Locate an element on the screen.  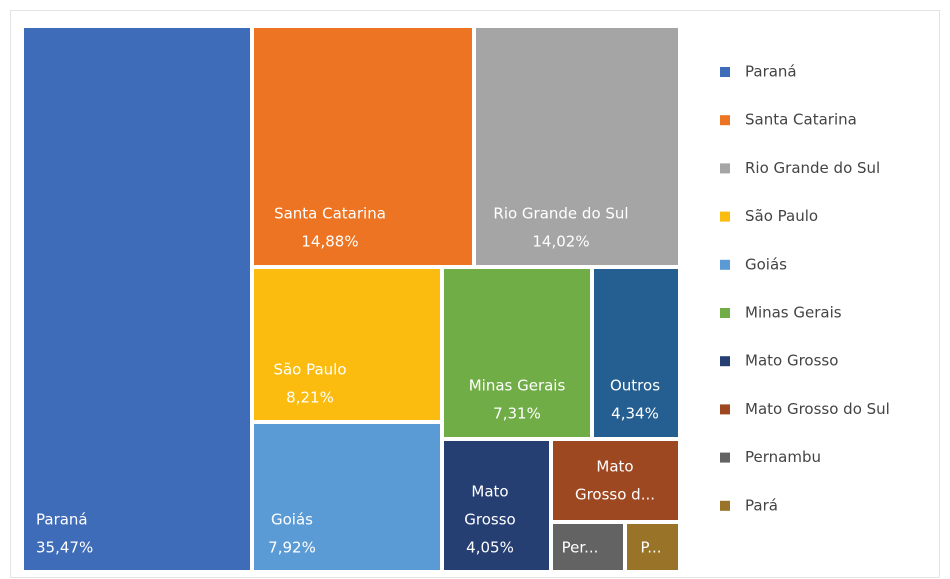
tile-label: Minas Gerais is located at coordinates (517, 386).